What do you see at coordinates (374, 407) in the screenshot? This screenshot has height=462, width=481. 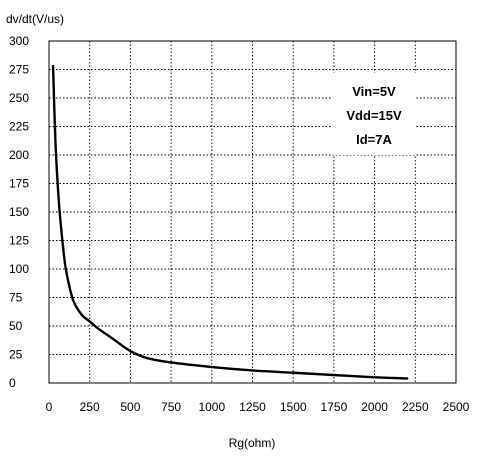 I see `x-tick-label: 2000` at bounding box center [374, 407].